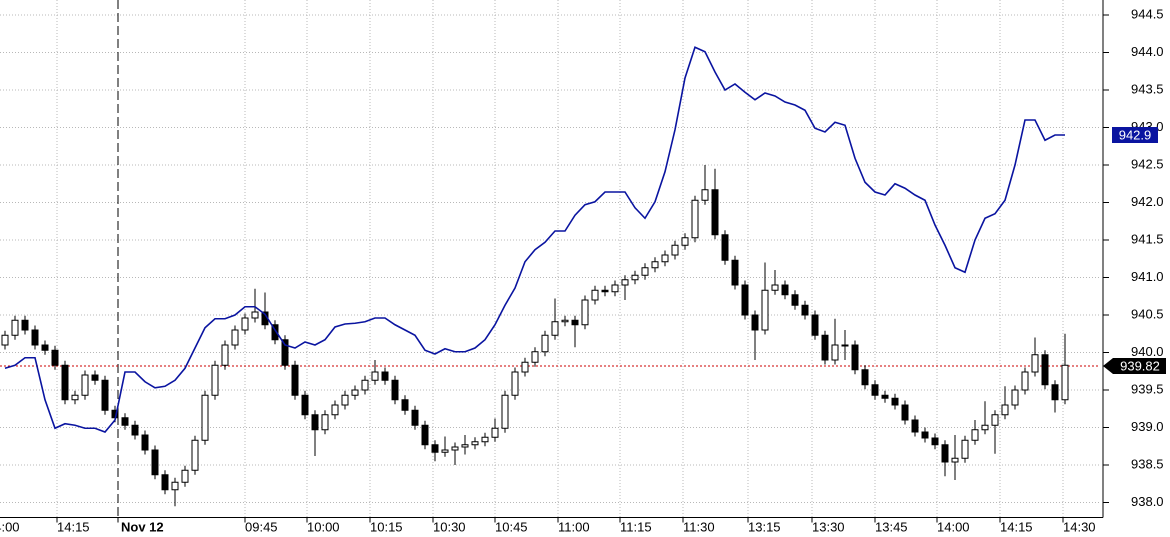 This screenshot has height=537, width=1170. I want to click on y-tick-label: 939.5, so click(1147, 388).